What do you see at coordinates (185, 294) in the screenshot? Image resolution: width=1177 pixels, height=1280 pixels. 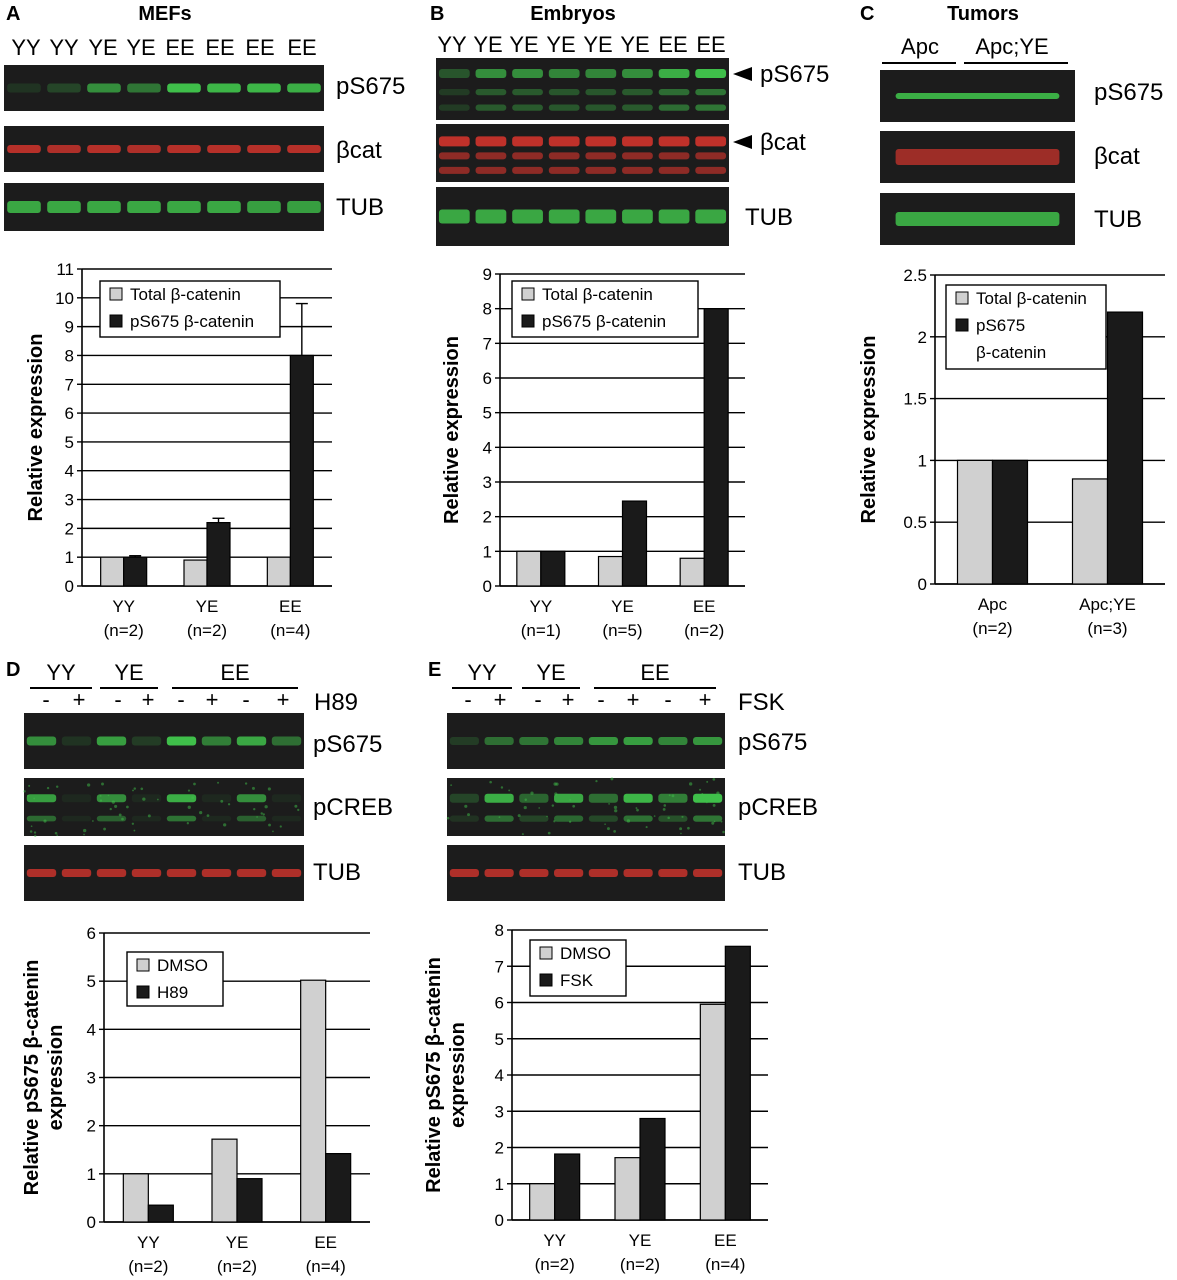 I see `legend-label: Total β-catenin` at bounding box center [185, 294].